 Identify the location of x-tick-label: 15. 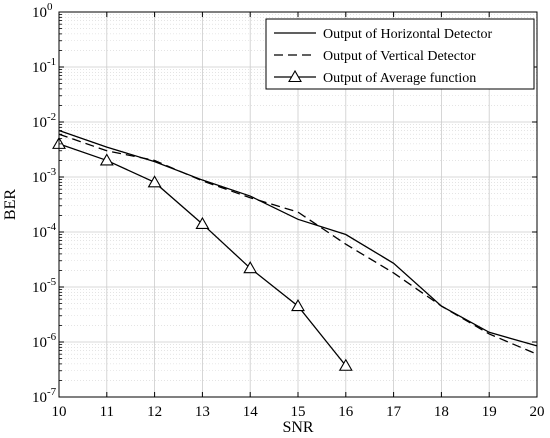
(298, 412).